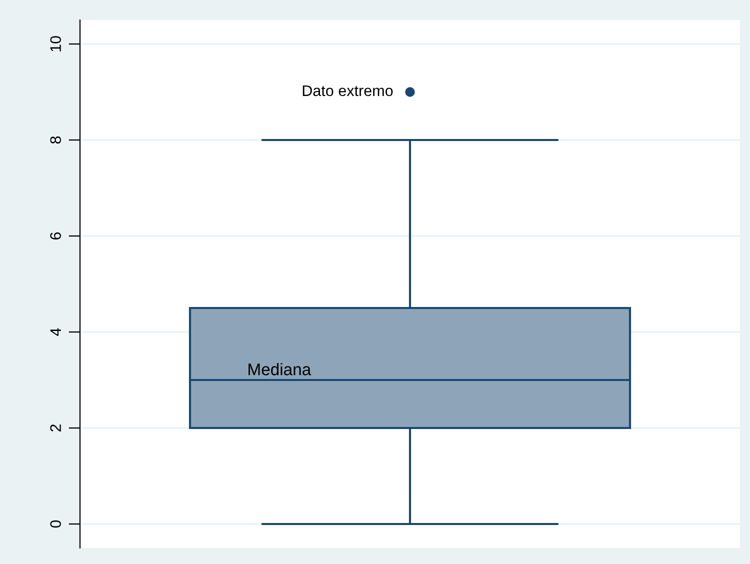  What do you see at coordinates (55, 428) in the screenshot?
I see `y-tick-label: 2` at bounding box center [55, 428].